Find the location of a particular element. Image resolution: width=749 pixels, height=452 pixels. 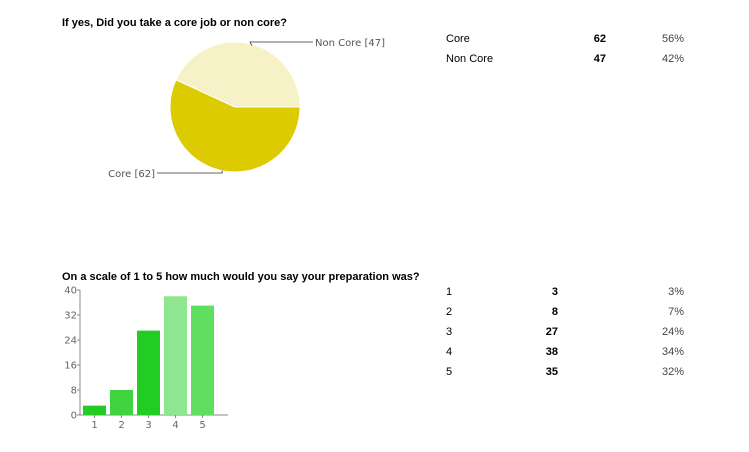

row-label: Core is located at coordinates (458, 39).